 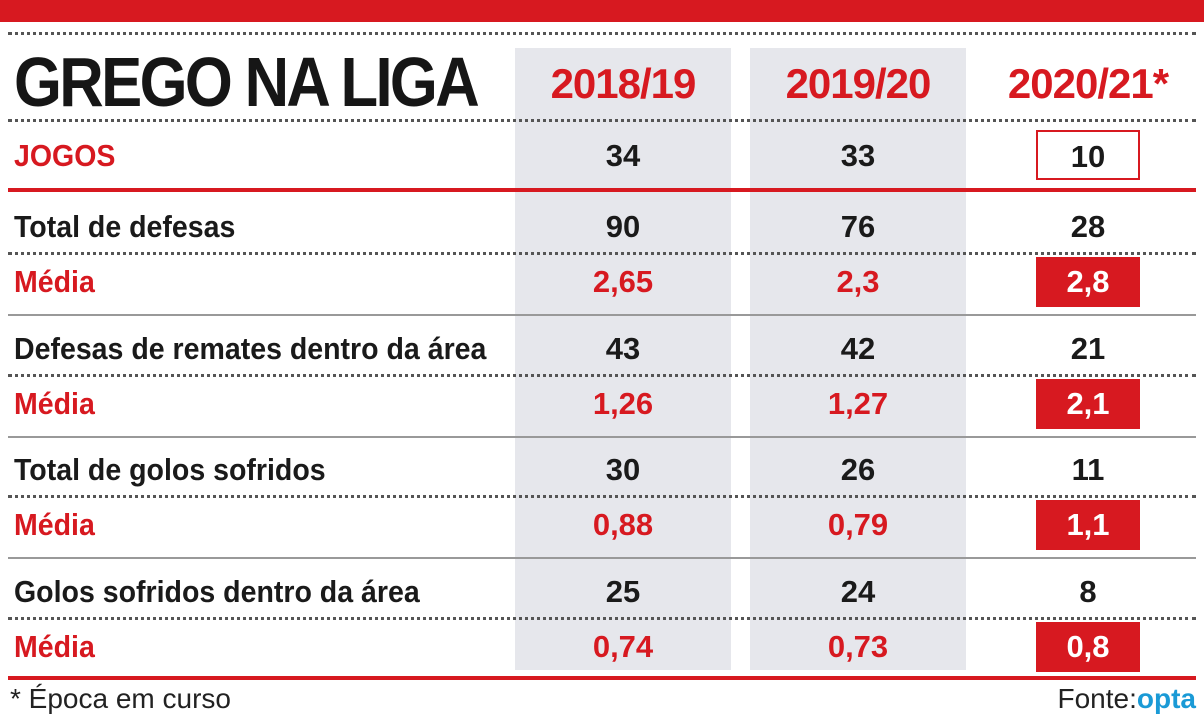 What do you see at coordinates (858, 348) in the screenshot?
I see `cell-value: 42` at bounding box center [858, 348].